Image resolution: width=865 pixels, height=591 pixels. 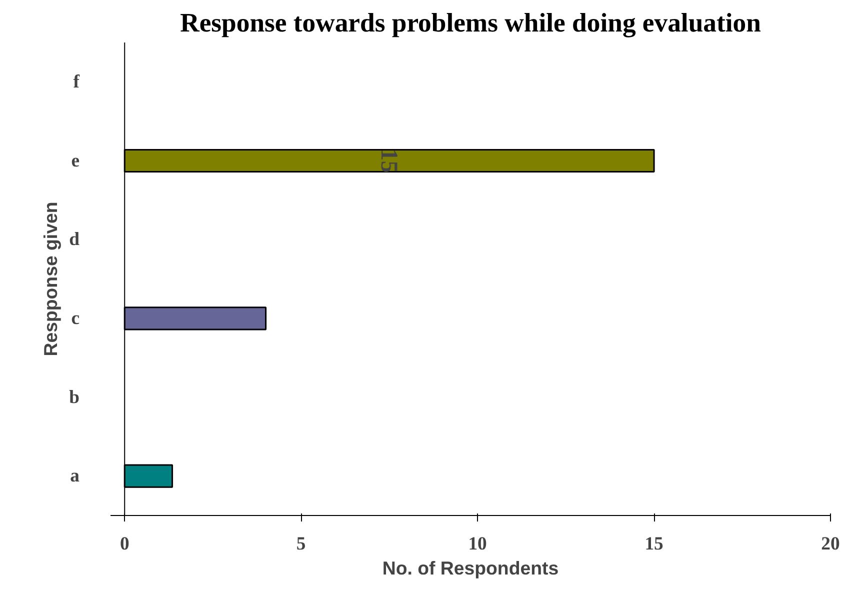 What do you see at coordinates (76, 81) in the screenshot?
I see `y-tick-label: f` at bounding box center [76, 81].